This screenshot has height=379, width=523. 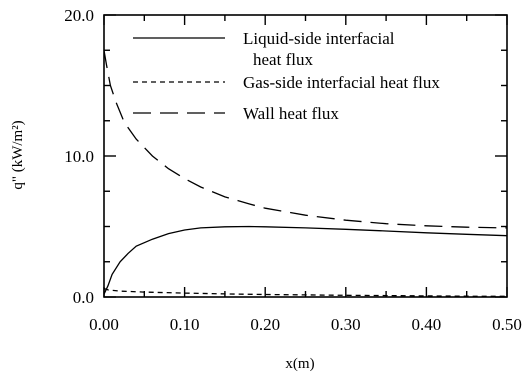 I want to click on legend-label-1: heat flux, so click(x=283, y=59).